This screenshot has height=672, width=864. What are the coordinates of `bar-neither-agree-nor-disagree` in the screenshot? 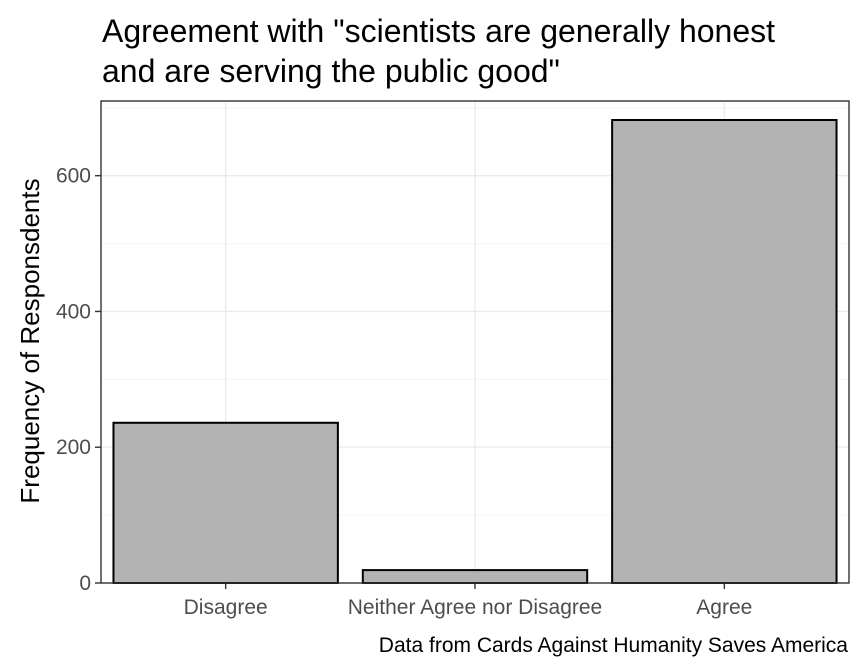 It's located at (475, 576).